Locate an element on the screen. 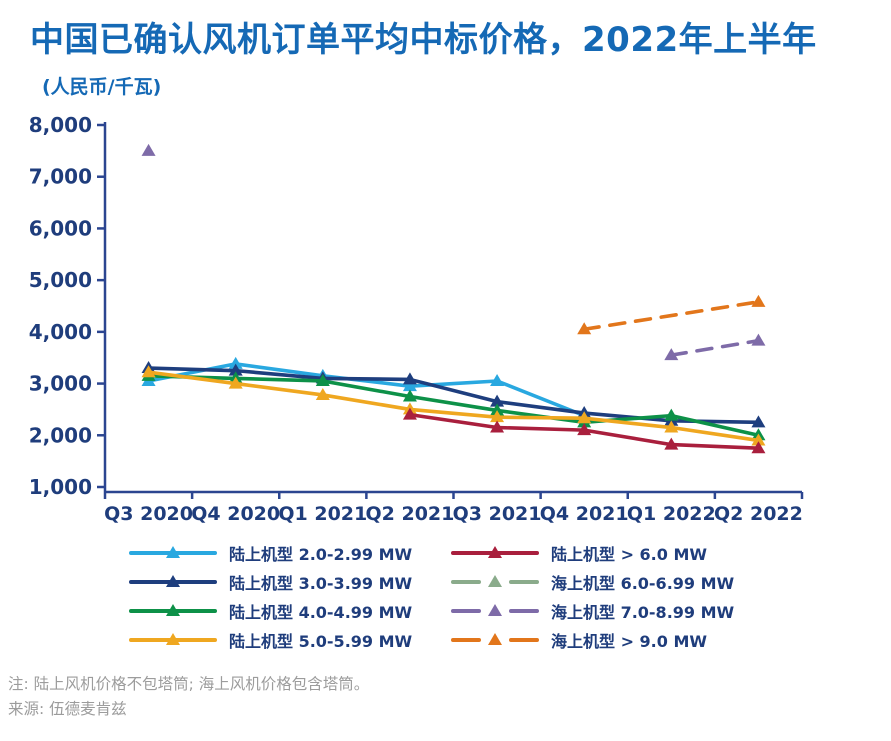 This screenshot has height=741, width=891. note-text: 注: 陆上风机价格不包塔筒; 海上风机价格包含塔筒。 is located at coordinates (189, 684).